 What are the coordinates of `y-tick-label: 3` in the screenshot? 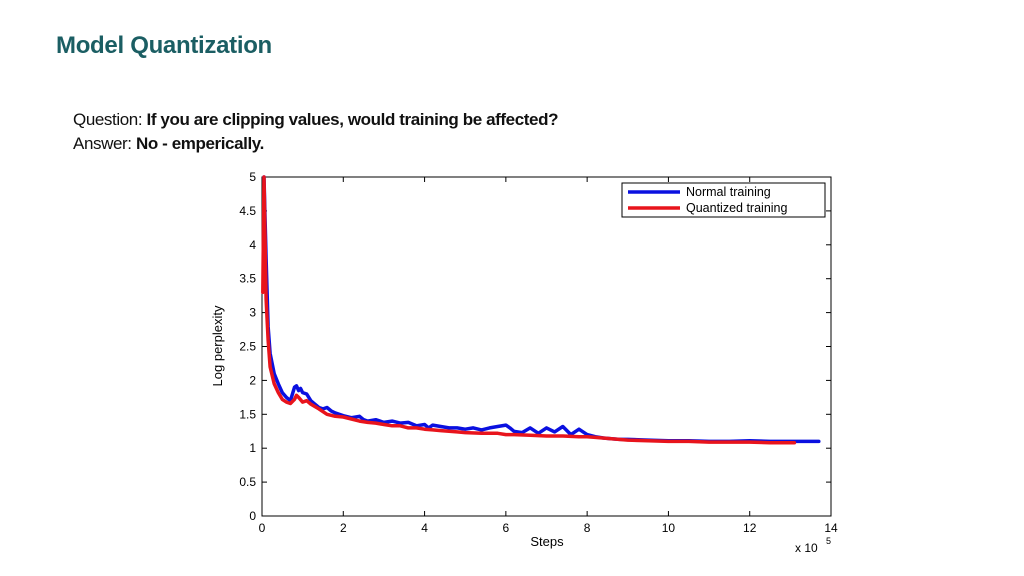 It's located at (252, 313).